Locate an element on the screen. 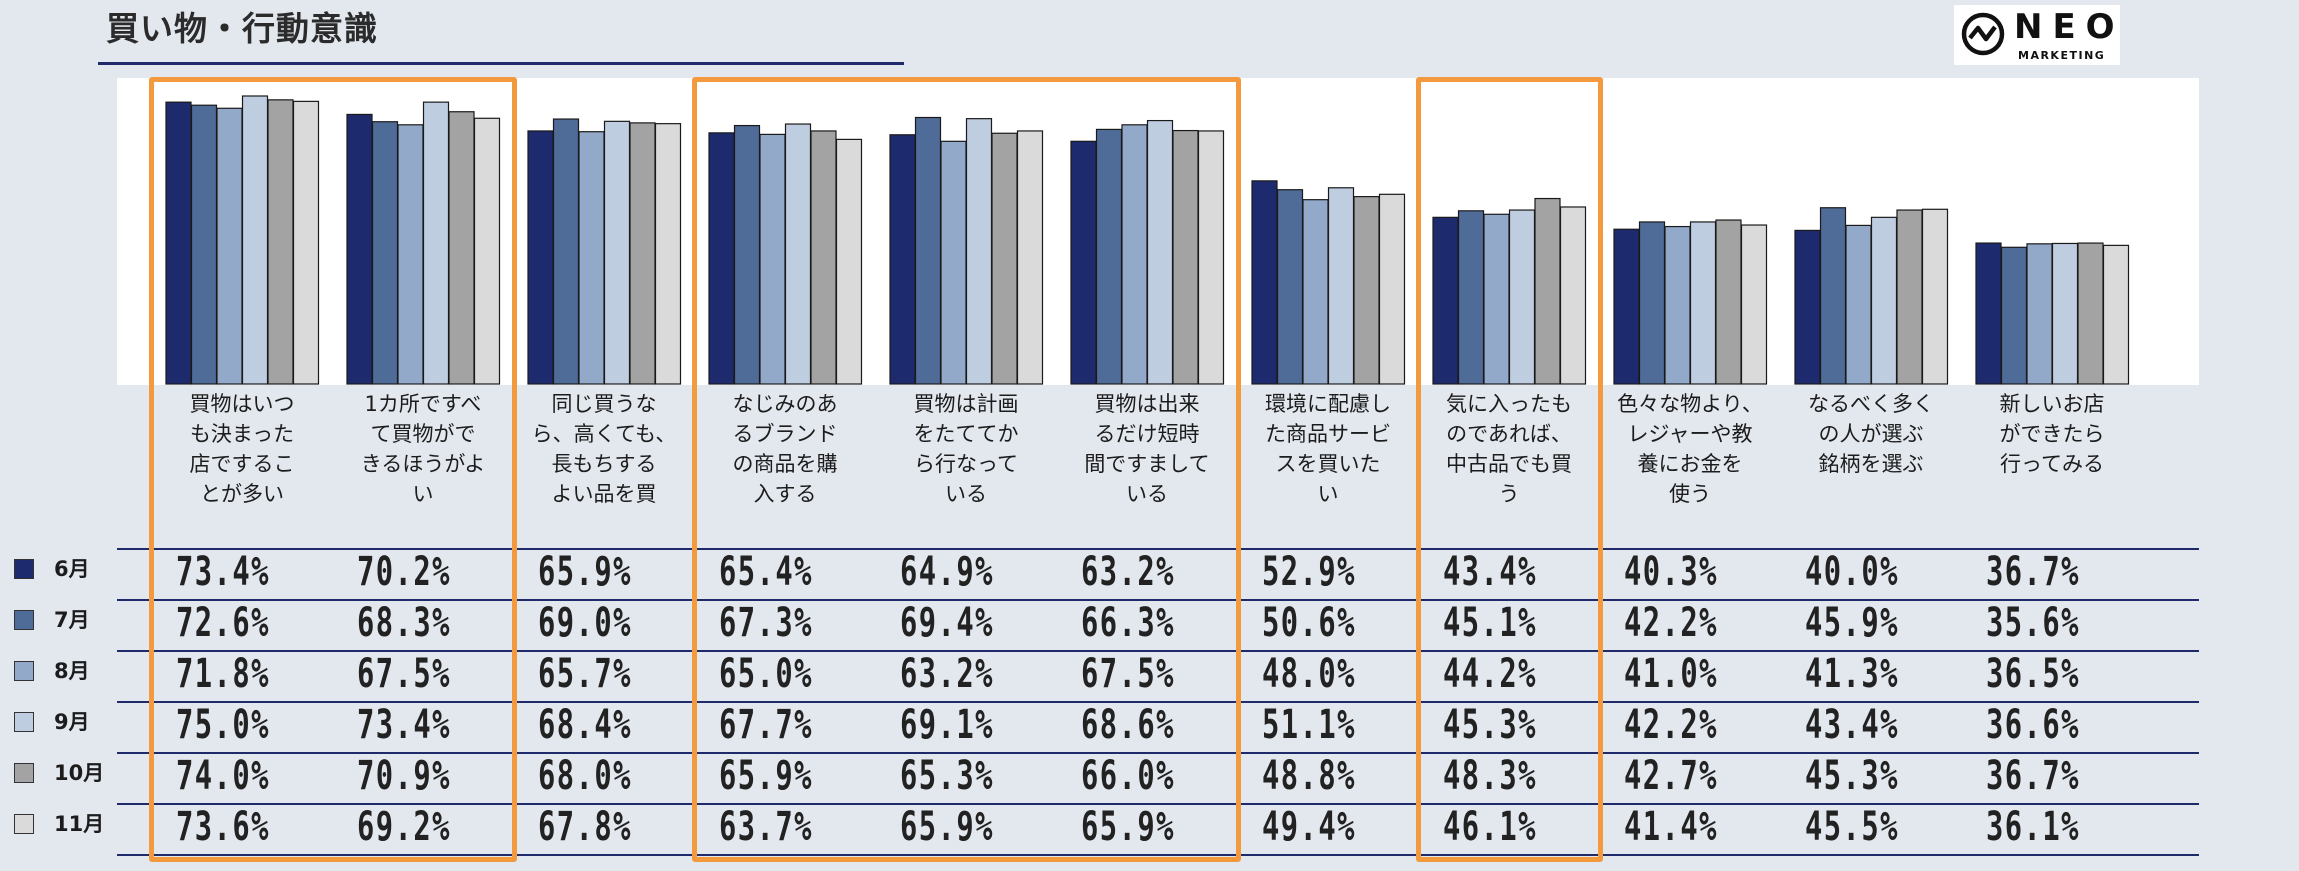  bar-7月-2 is located at coordinates (566, 251).